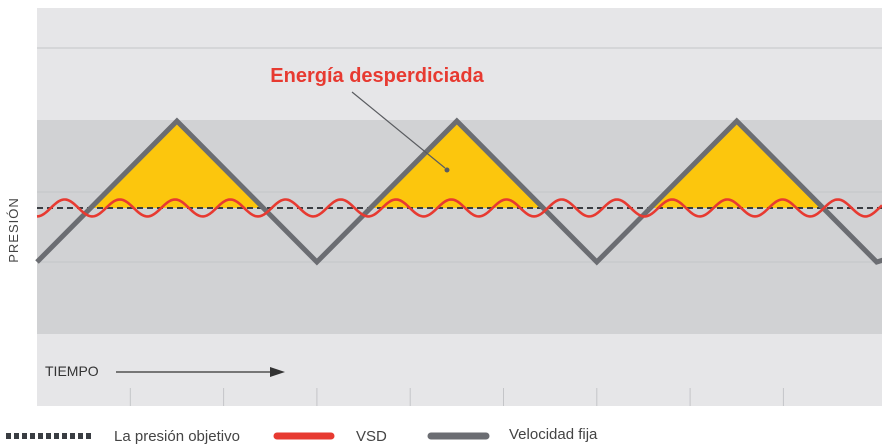 The image size is (882, 446). Describe the element at coordinates (277, 372) in the screenshot. I see `arrow-head-icon` at that location.